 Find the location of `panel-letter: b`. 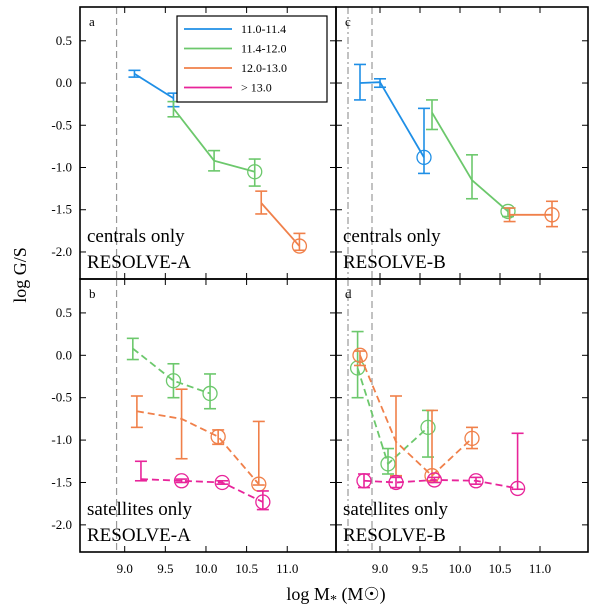

panel-letter: b is located at coordinates (92, 293).